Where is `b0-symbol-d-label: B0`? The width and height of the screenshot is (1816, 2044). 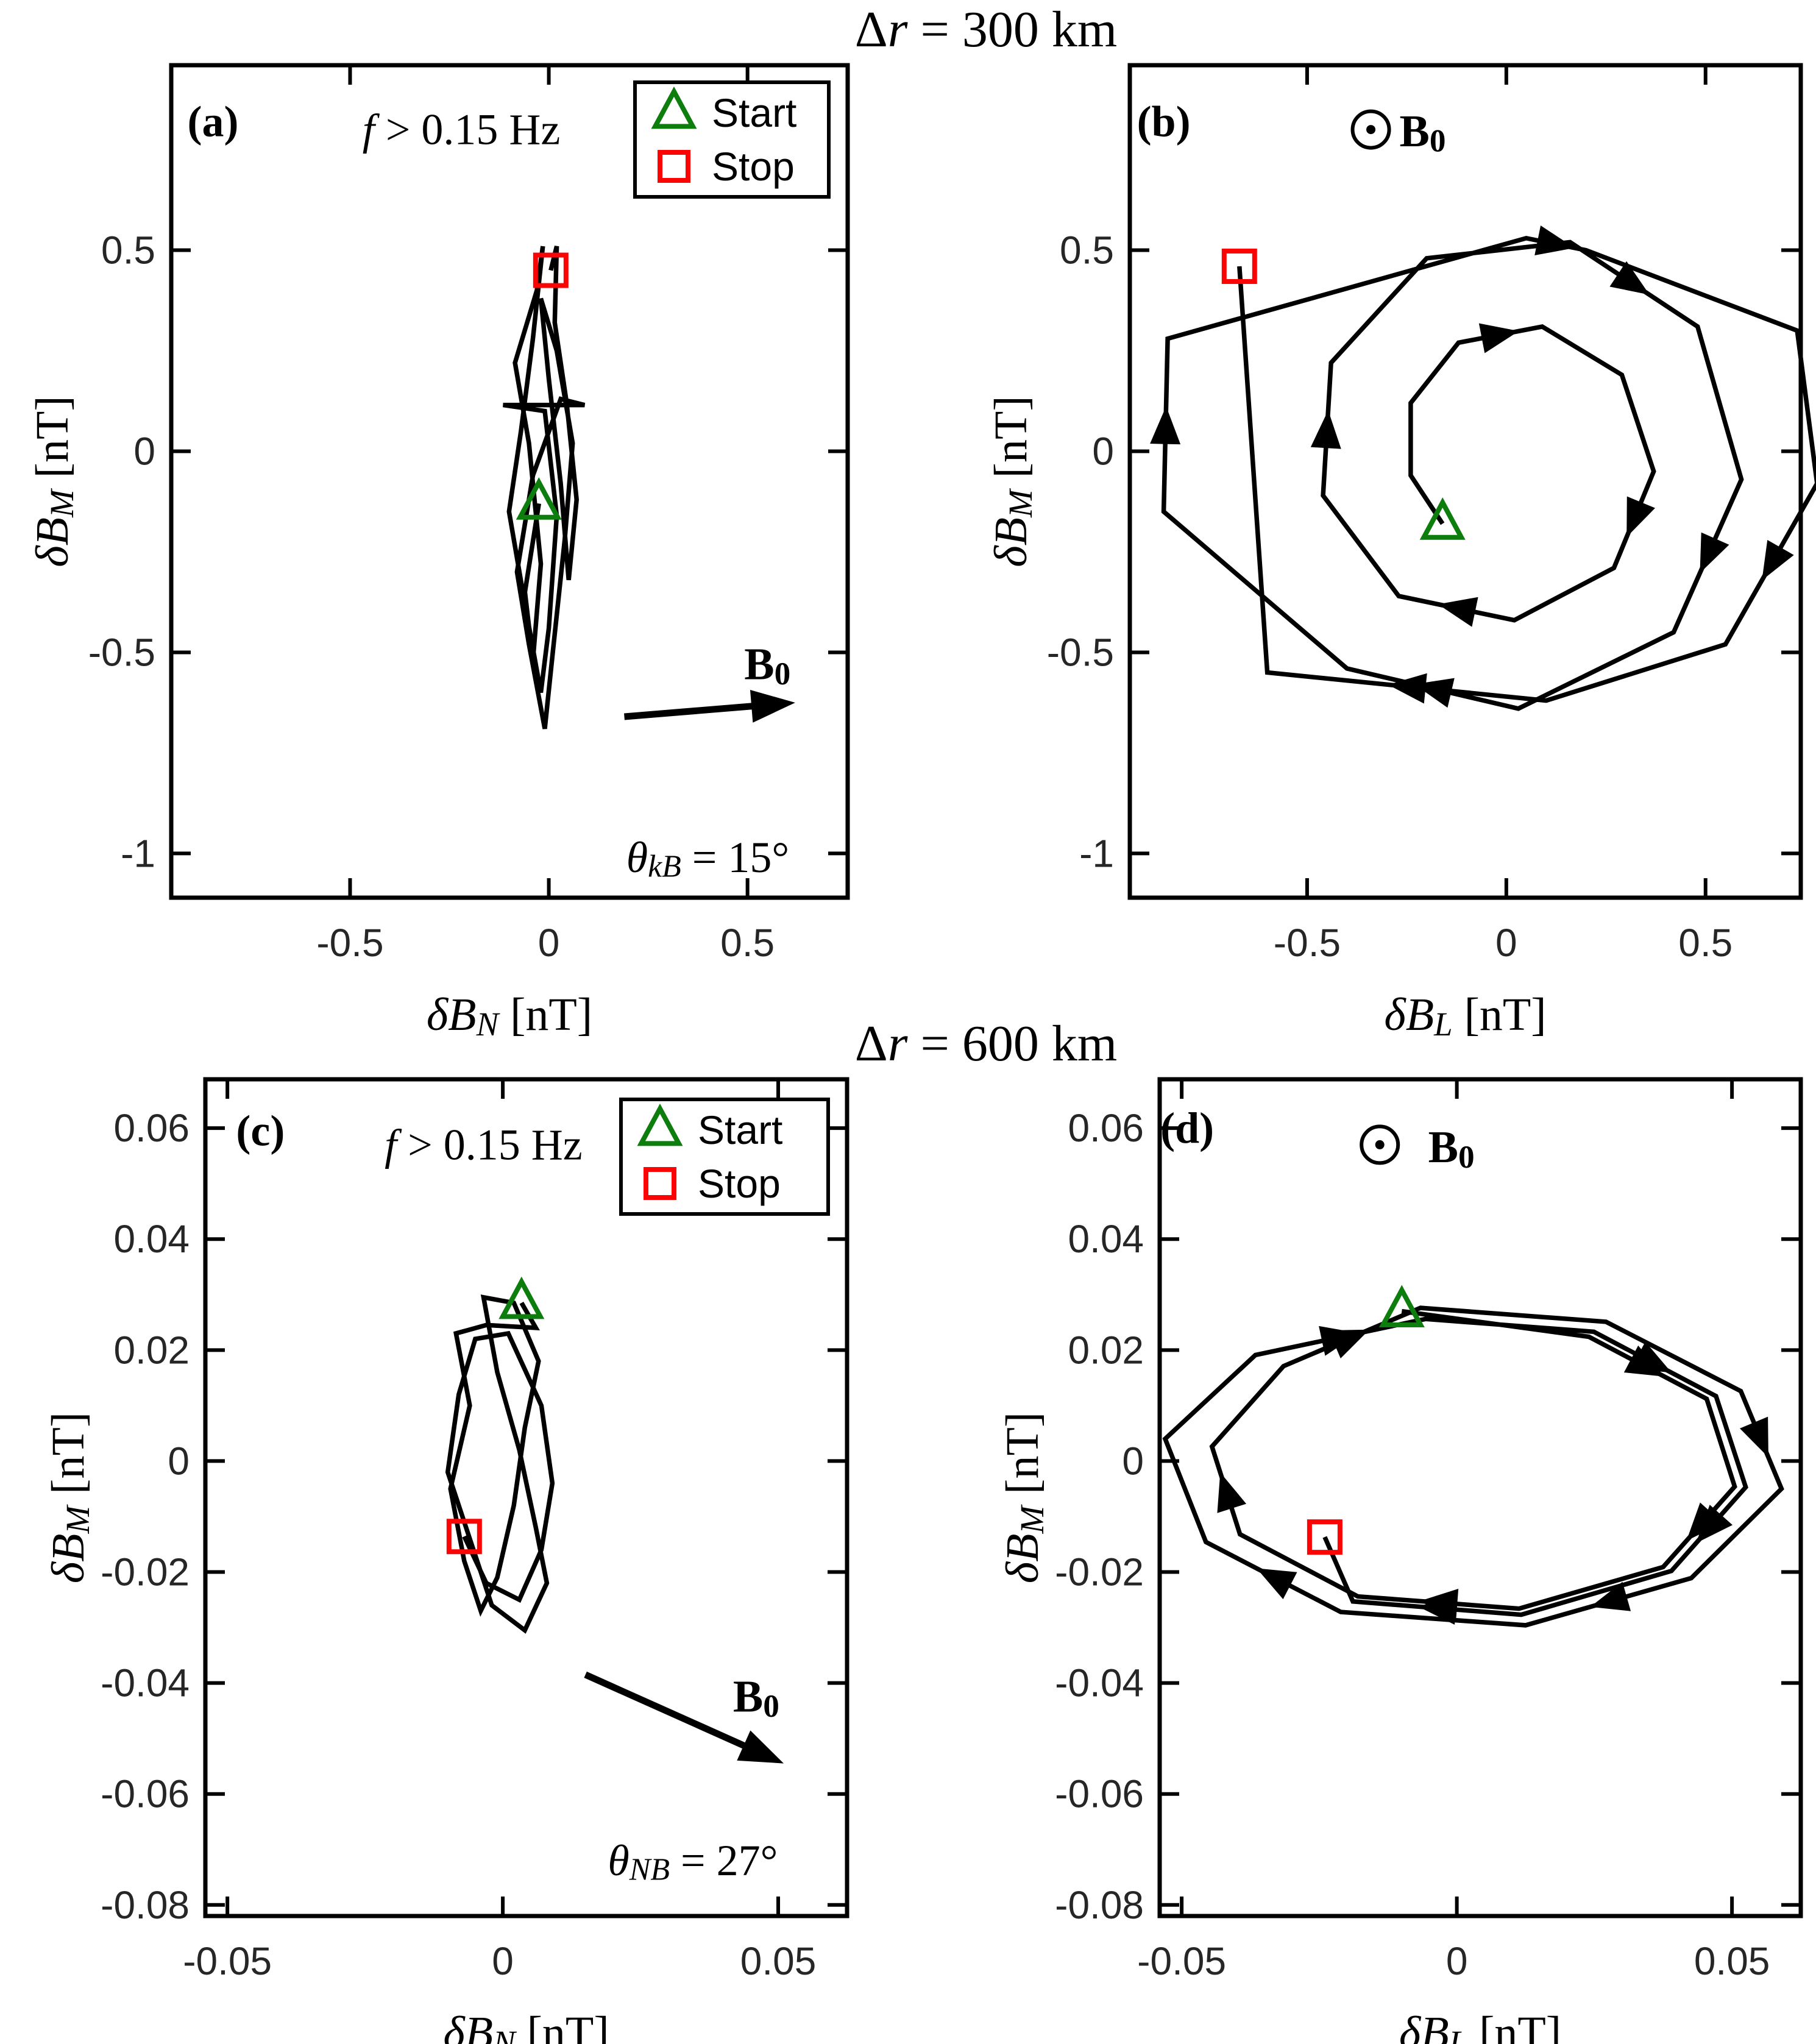
b0-symbol-d-label: B0 is located at coordinates (1452, 1148).